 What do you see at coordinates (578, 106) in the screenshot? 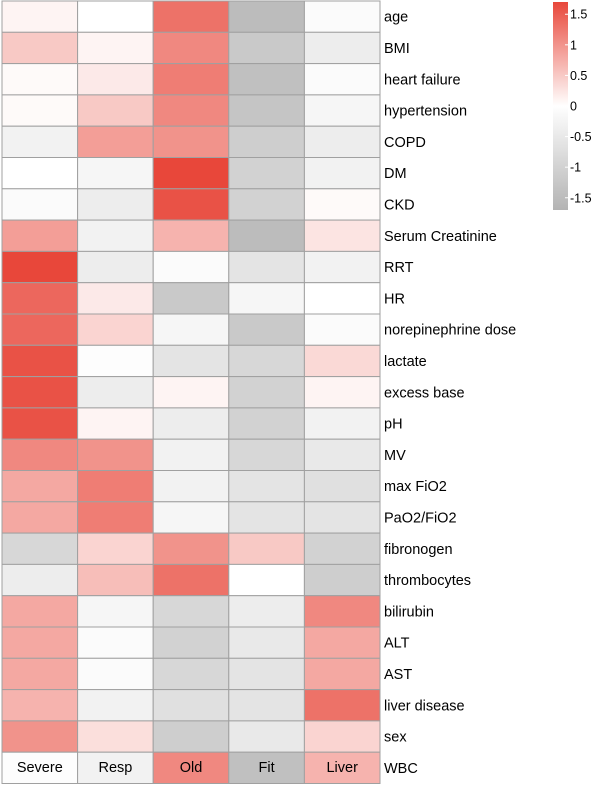
I see `legend-ticks: 1.5 1 0.5 0 -0.5 -1 -1.5` at bounding box center [578, 106].